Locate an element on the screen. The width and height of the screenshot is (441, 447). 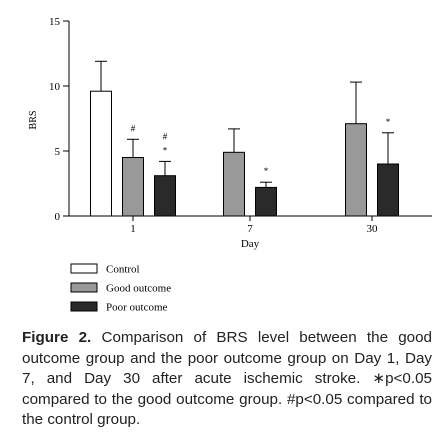
x-axis-label: Day is located at coordinates (250, 244).